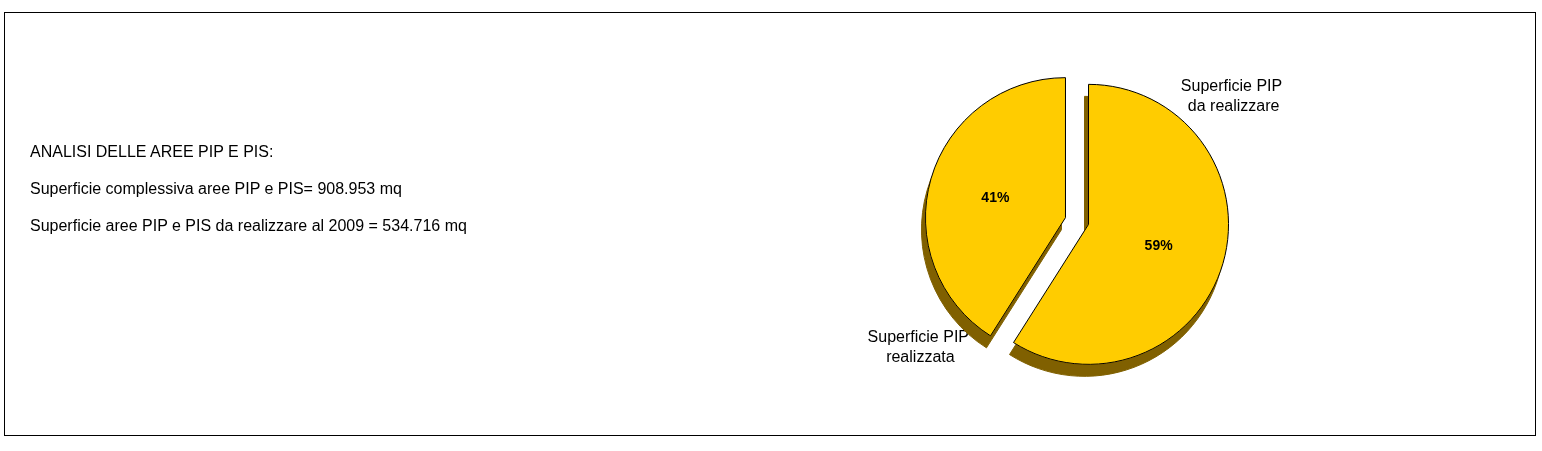  Describe the element at coordinates (248, 225) in the screenshot. I see `text: Superficie aree PIP e PIS da realizzare al 2009 = 534.716 mq` at that location.